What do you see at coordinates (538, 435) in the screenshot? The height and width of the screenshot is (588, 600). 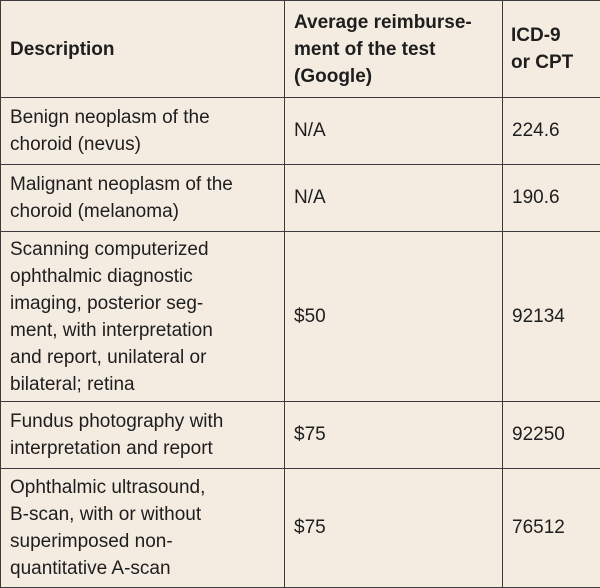 I see `text-line: 92250` at bounding box center [538, 435].